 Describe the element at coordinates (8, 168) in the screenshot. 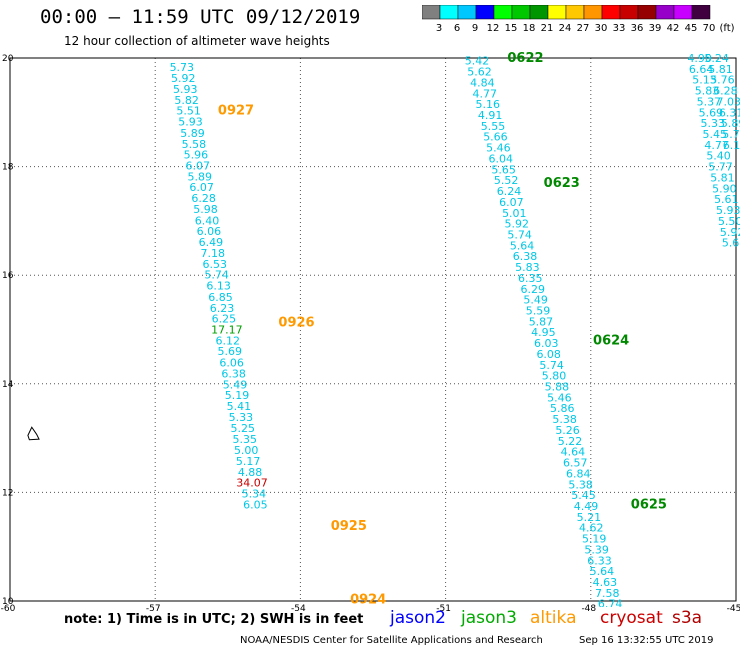

I see `y-tick-label: 18` at that location.